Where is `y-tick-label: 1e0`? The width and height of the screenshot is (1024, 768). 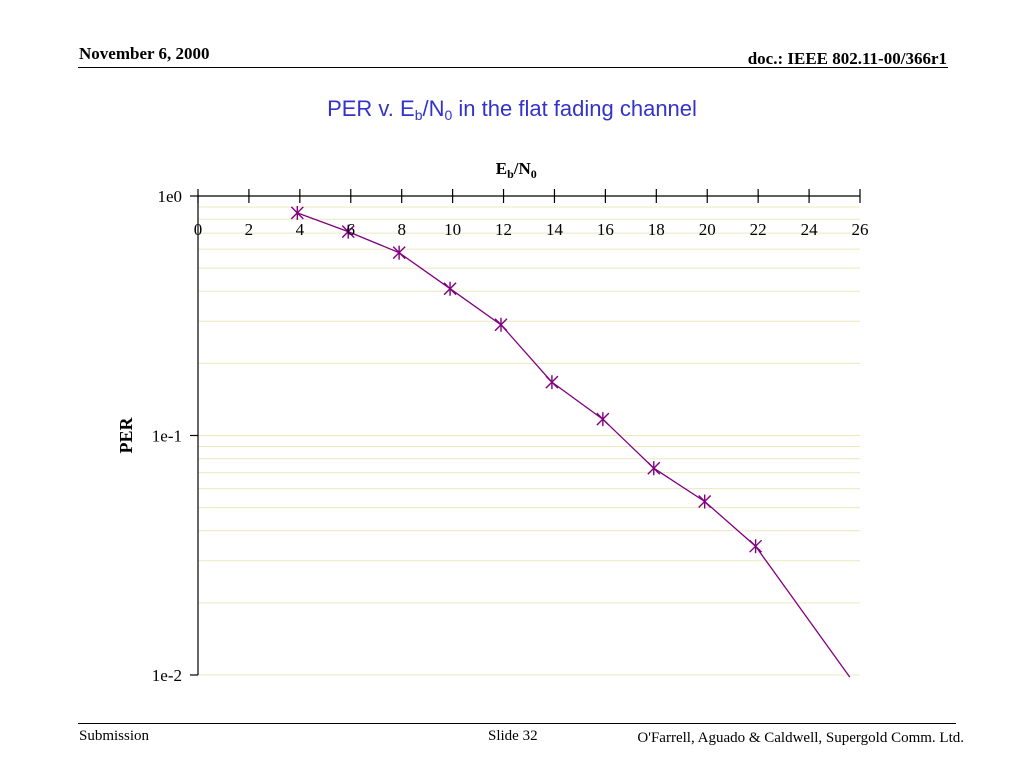
y-tick-label: 1e0 is located at coordinates (169, 196).